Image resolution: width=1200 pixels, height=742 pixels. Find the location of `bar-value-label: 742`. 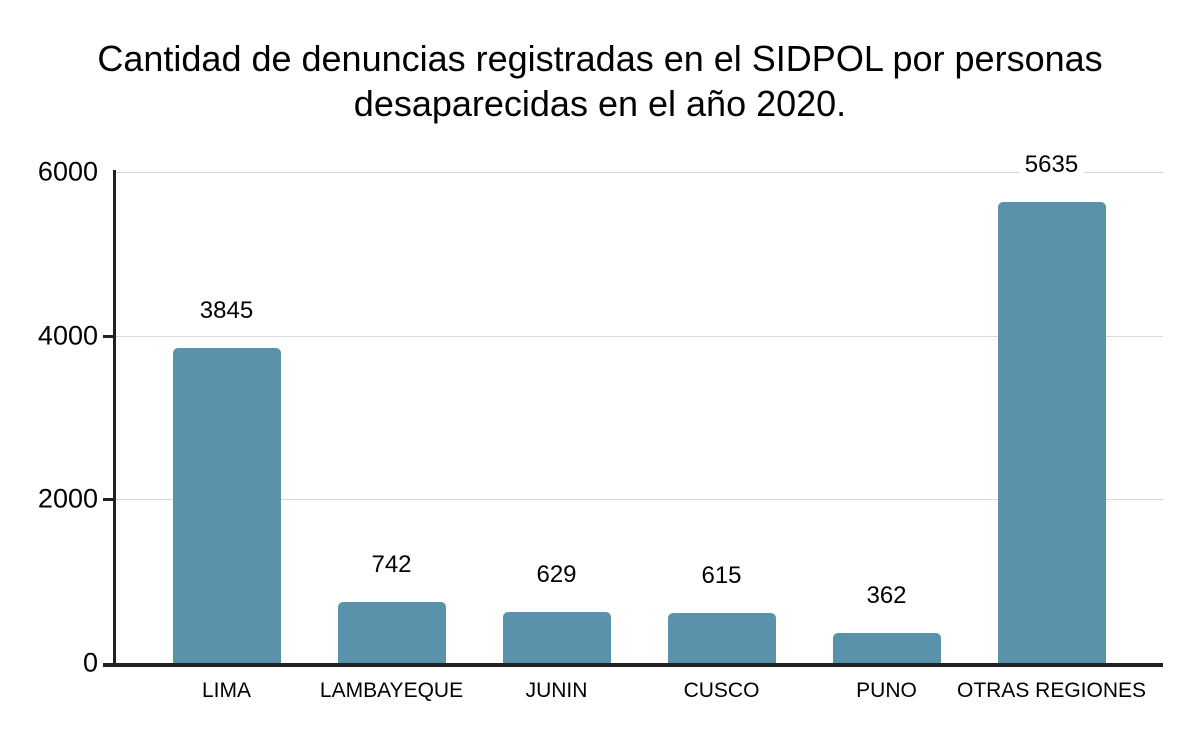

bar-value-label: 742 is located at coordinates (391, 565).